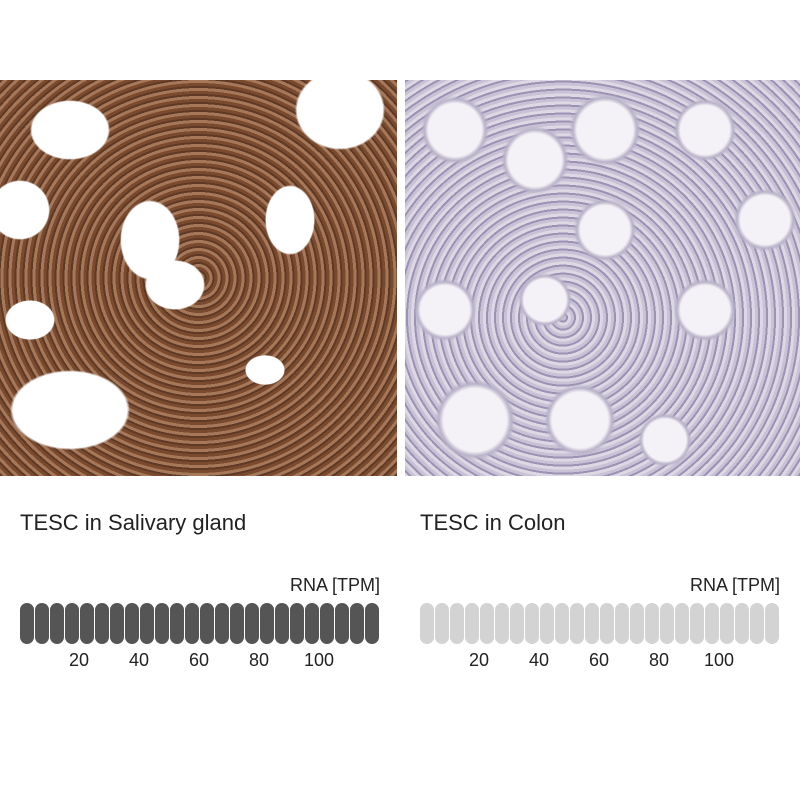  What do you see at coordinates (734, 585) in the screenshot?
I see `rna-label-colon: RNA [TPM]` at bounding box center [734, 585].